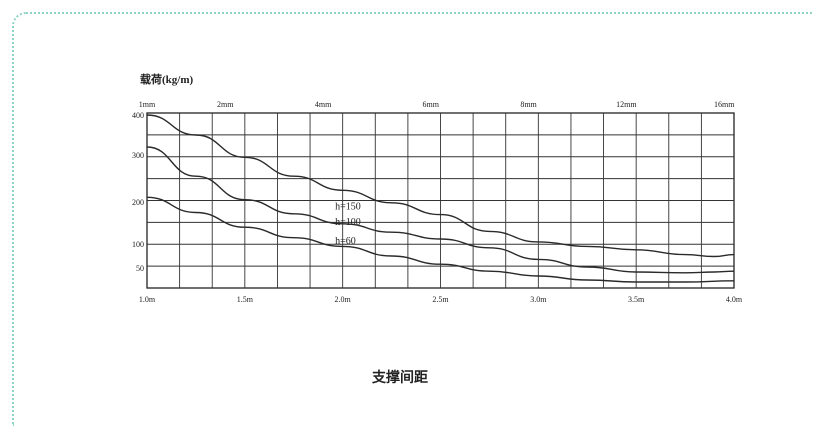 The height and width of the screenshot is (429, 814). I want to click on series-label-h-100: h=100, so click(348, 222).